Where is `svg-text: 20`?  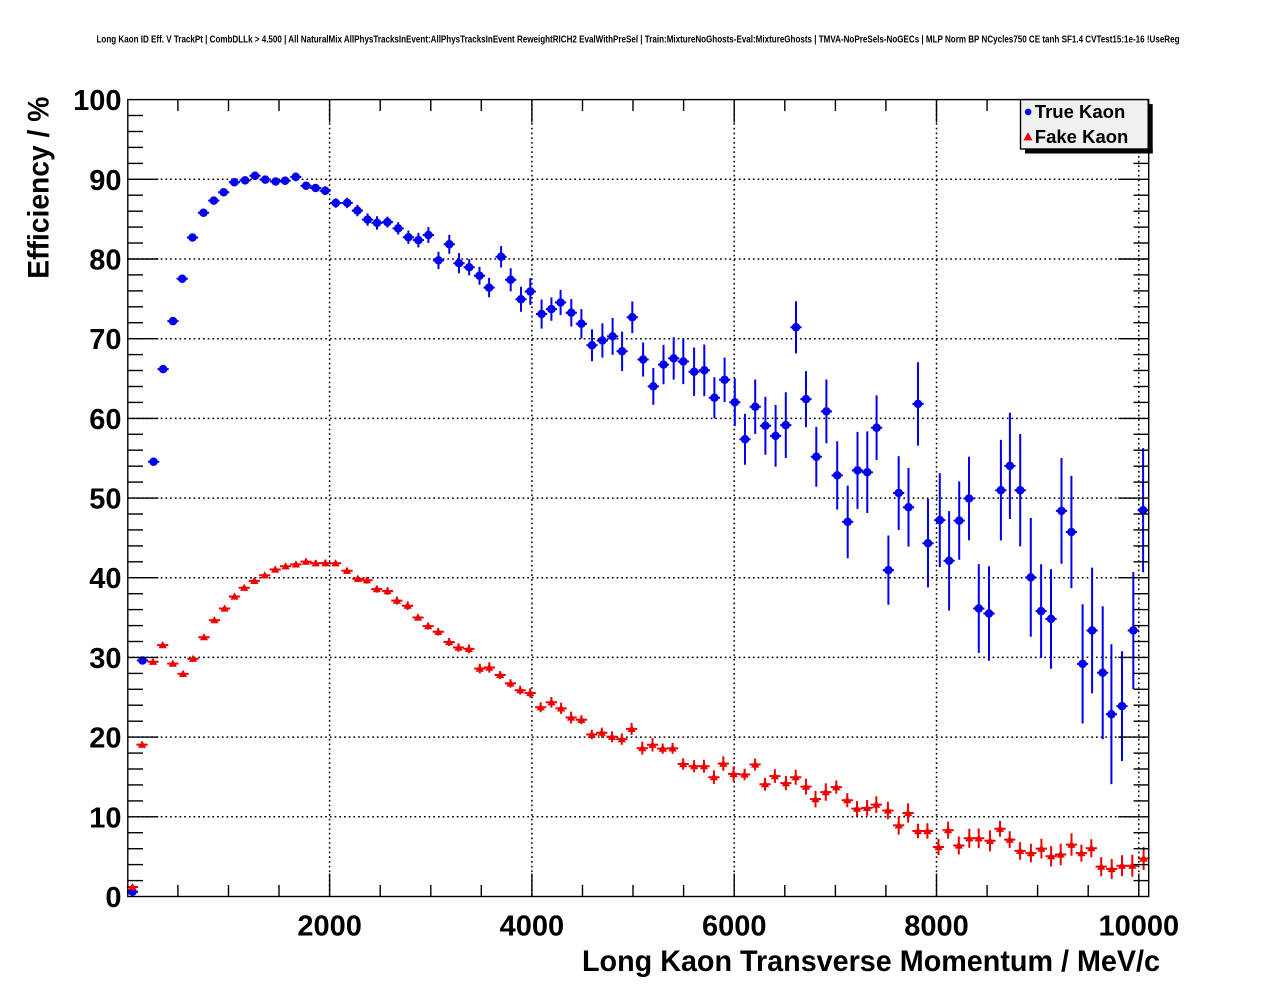 svg-text: 20 is located at coordinates (105, 739).